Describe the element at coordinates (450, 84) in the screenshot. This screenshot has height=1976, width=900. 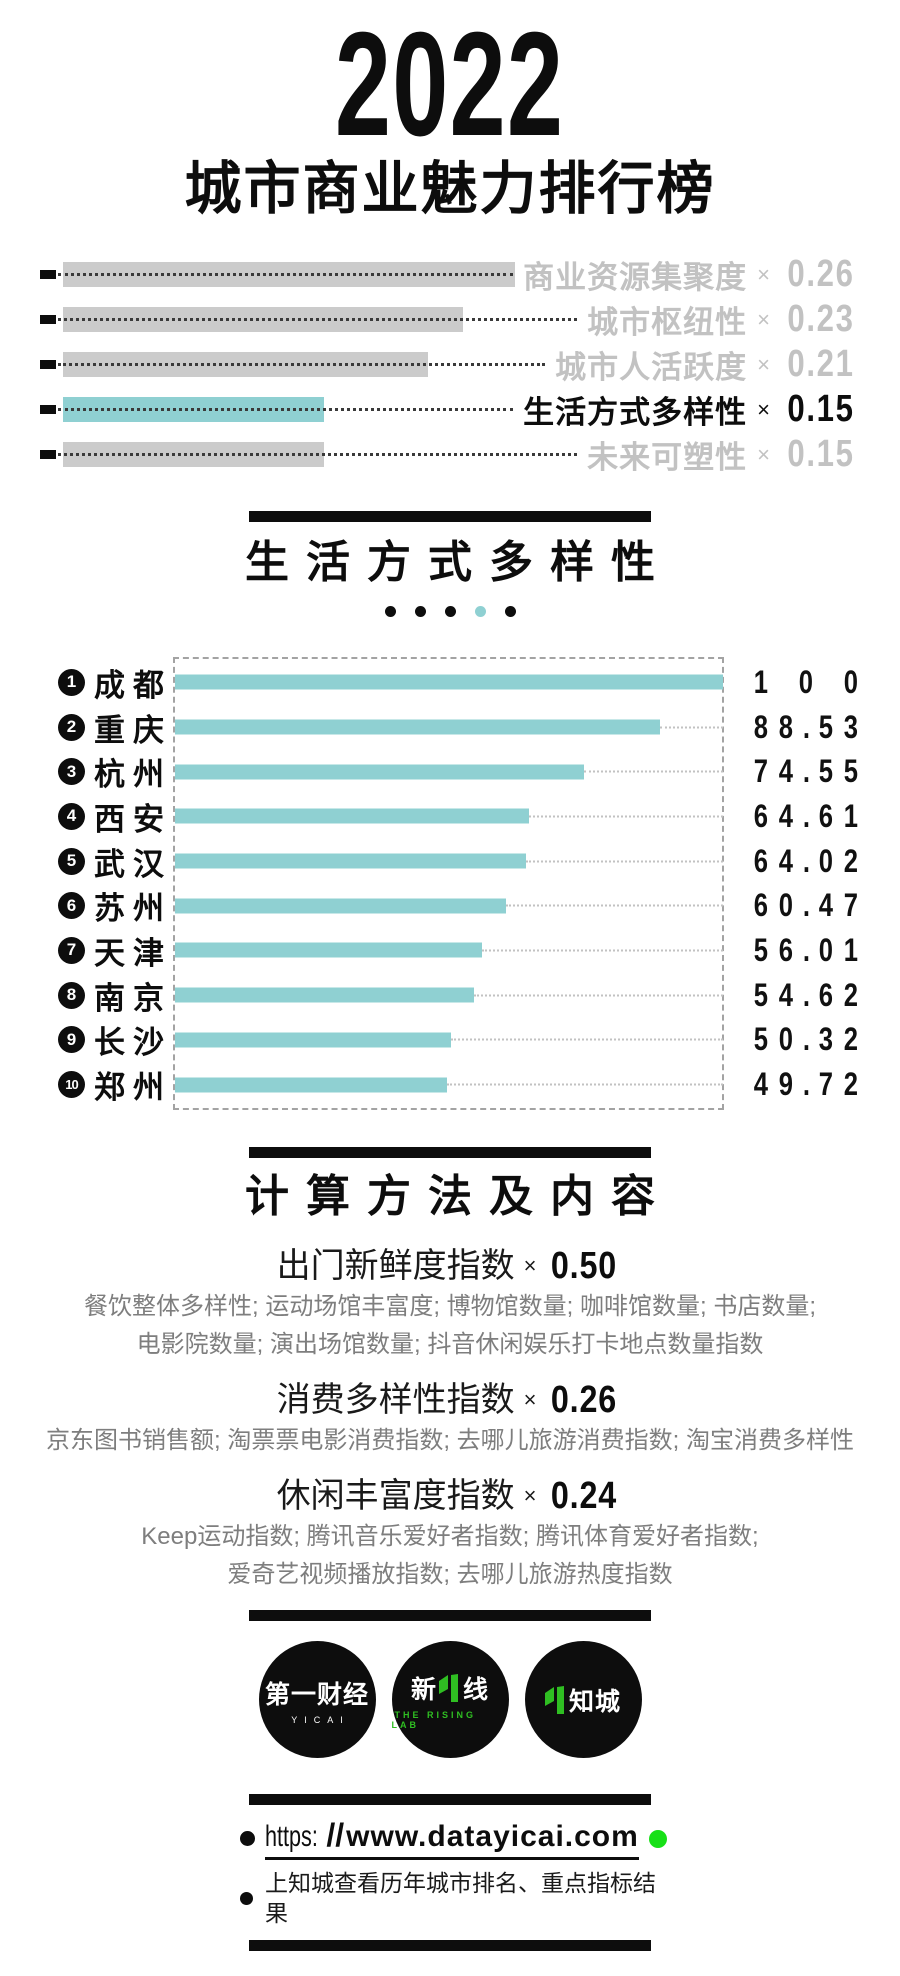
I see `year-title: 2022` at that location.